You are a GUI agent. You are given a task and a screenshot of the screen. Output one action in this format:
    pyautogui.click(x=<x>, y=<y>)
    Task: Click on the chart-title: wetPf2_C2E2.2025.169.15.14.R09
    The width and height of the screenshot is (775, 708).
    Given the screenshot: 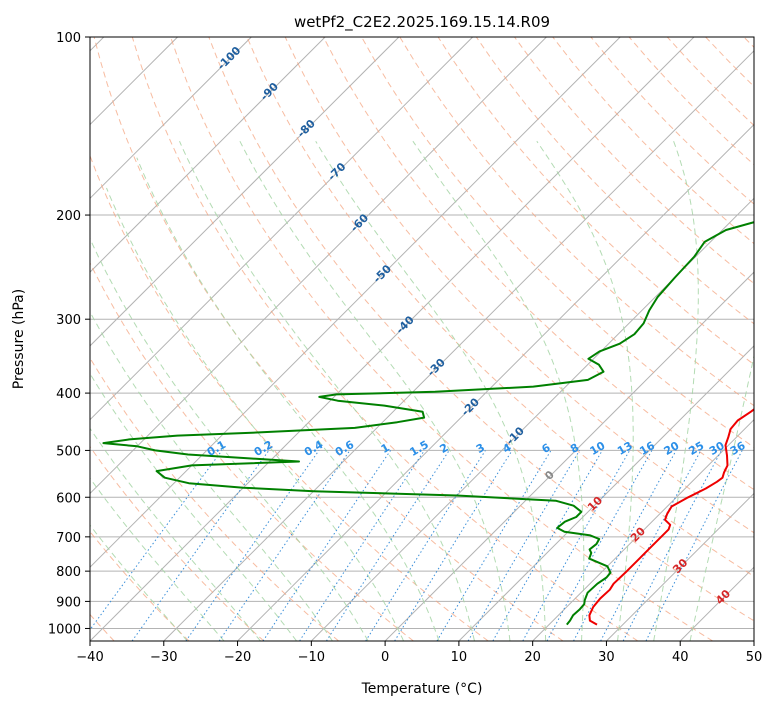 What is the action you would take?
    pyautogui.click(x=422, y=22)
    